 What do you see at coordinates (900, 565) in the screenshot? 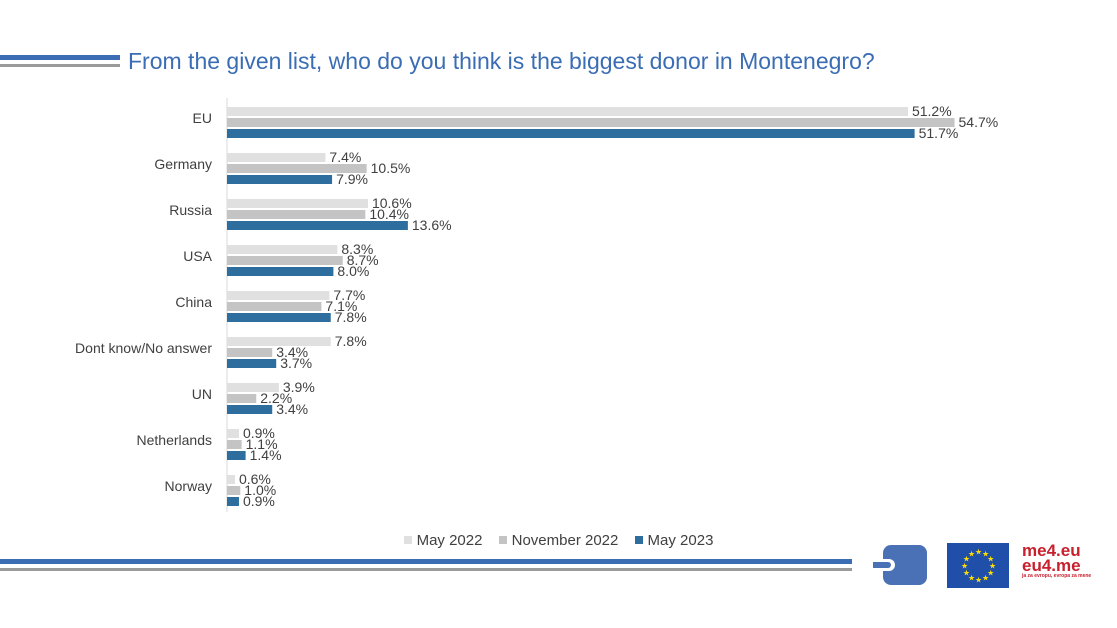
I see `cedem-logo` at bounding box center [900, 565].